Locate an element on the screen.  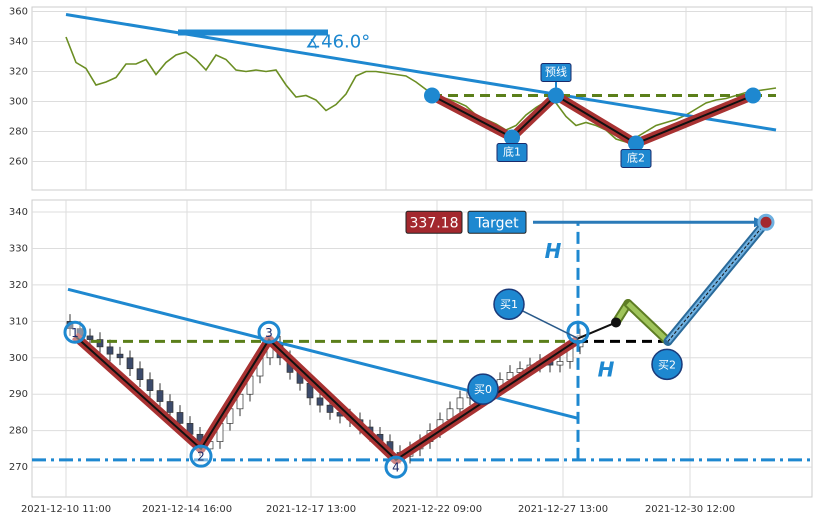
y-tick-label: 290 is located at coordinates (18, 394).